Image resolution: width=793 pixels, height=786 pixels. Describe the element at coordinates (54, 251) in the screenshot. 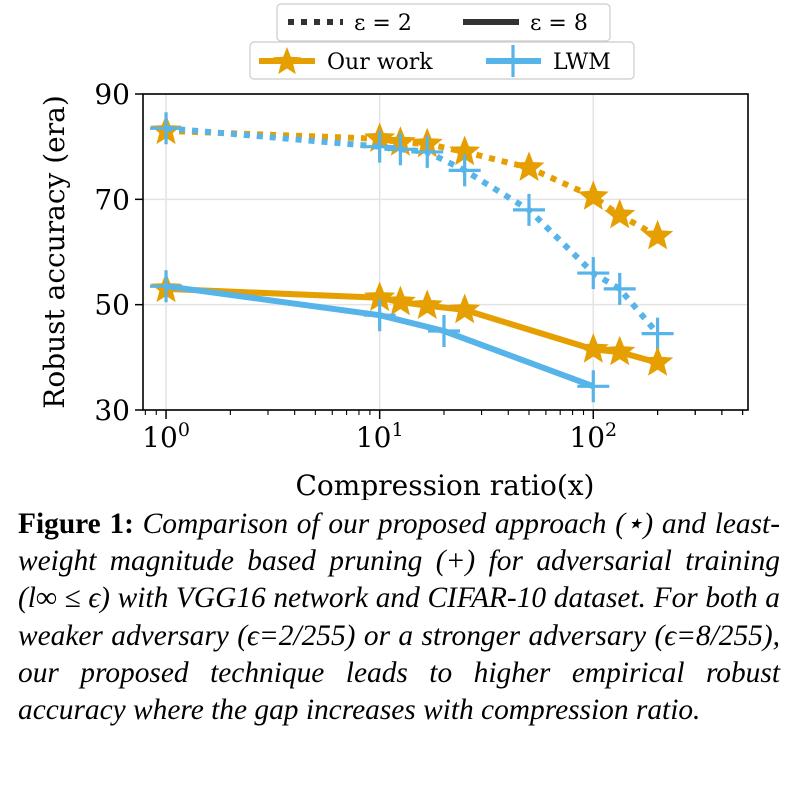

I see `y-axis-label: Robust accuracy (era)` at that location.